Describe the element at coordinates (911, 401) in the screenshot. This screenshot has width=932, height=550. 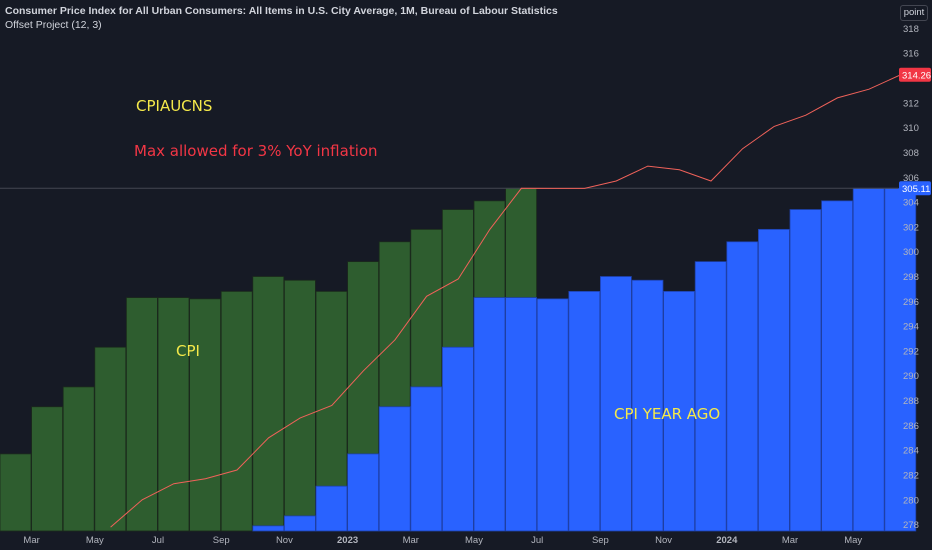
I see `y-tick-label: 288` at that location.